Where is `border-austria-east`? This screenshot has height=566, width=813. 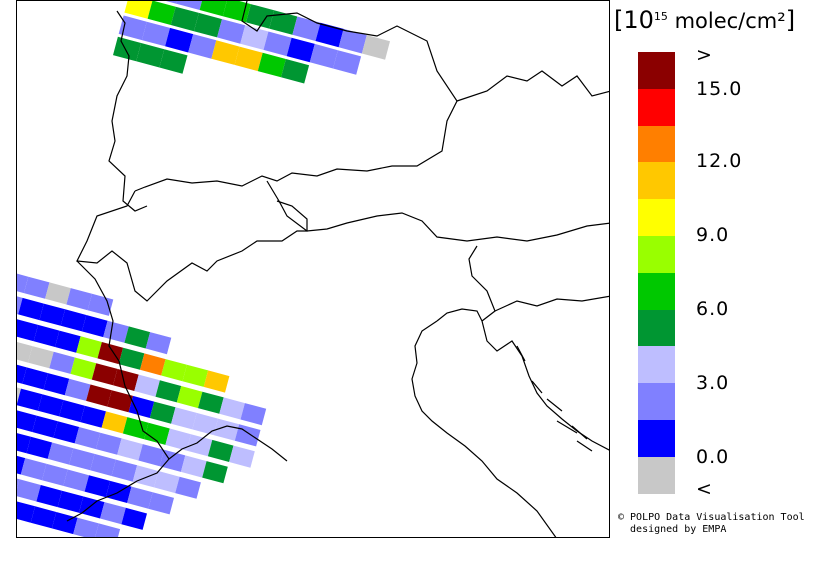
border-austria-east is located at coordinates (532, 86).